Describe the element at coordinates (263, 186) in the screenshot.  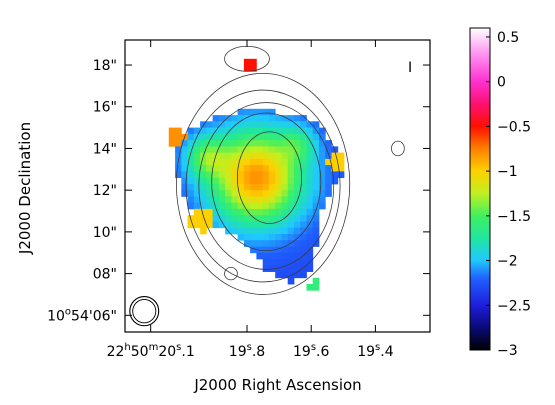
I see `contour-line` at that location.